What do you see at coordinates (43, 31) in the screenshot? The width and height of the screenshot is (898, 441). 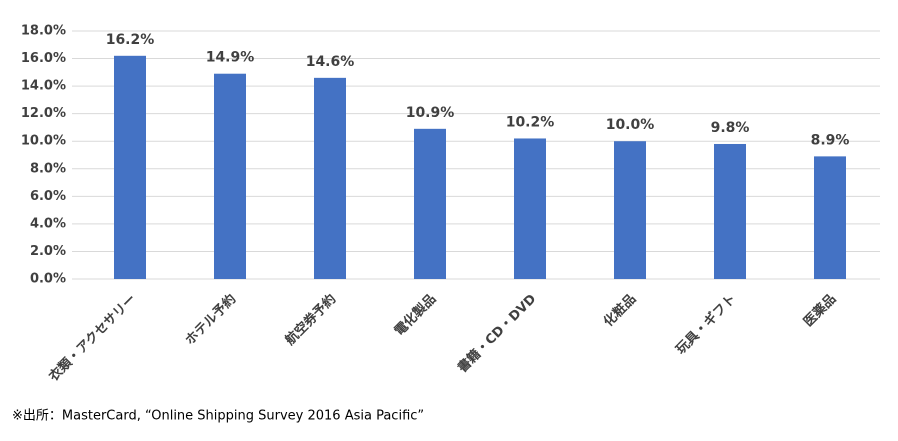 I see `y-tick-label: 18.0%` at bounding box center [43, 31].